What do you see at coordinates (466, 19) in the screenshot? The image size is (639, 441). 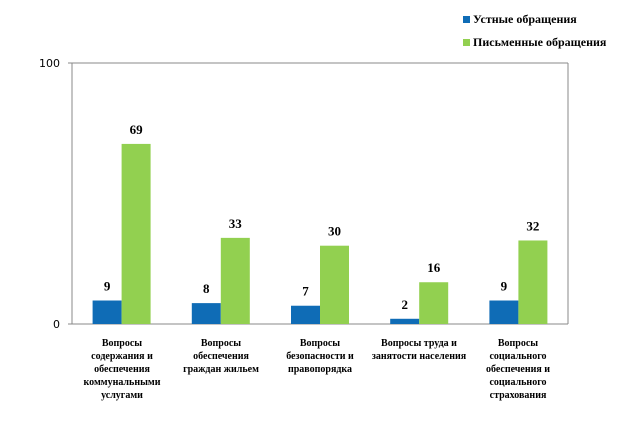 I see `legend-swatch-oral` at bounding box center [466, 19].